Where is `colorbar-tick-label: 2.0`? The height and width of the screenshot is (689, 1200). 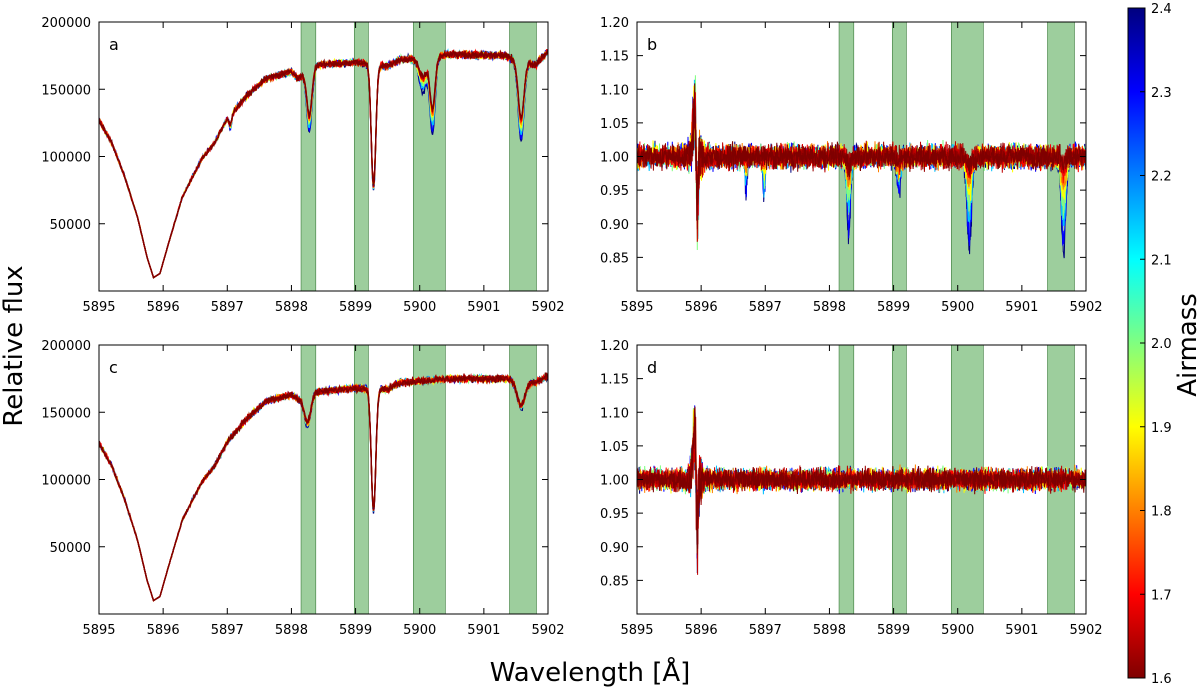 colorbar-tick-label: 2.0 is located at coordinates (1161, 344).